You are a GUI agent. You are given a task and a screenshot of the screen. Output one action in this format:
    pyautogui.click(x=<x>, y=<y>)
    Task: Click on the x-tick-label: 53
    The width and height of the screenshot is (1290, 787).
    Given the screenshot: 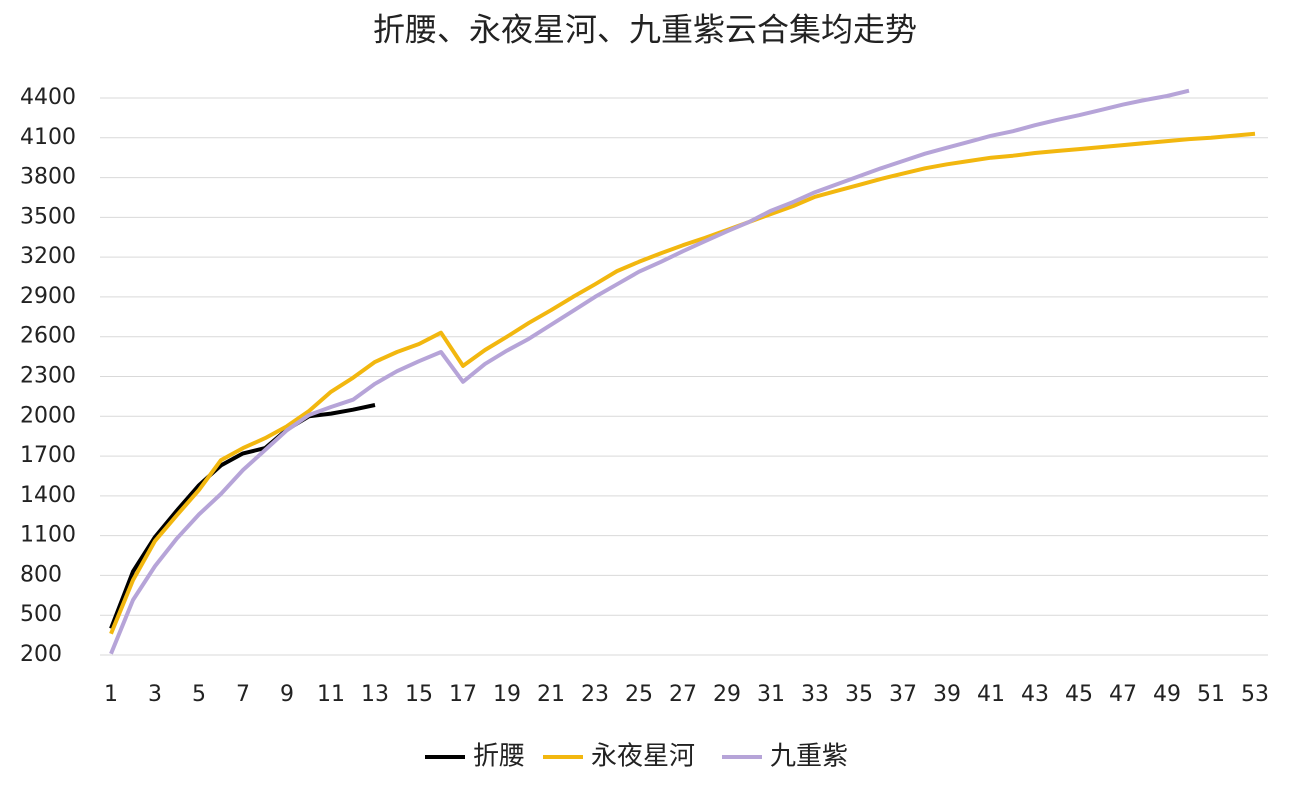 What is the action you would take?
    pyautogui.click(x=1255, y=694)
    